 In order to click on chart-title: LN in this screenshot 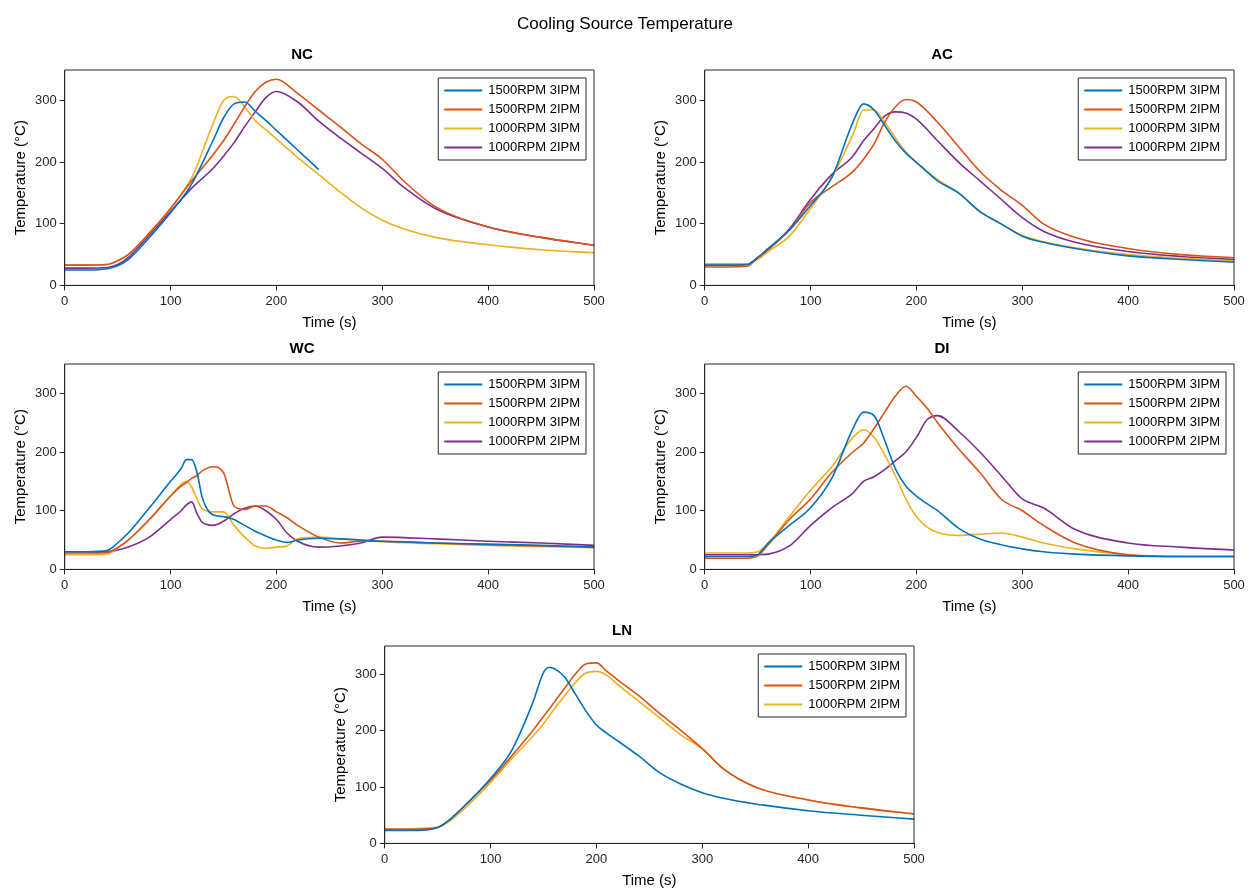, I will do `click(622, 630)`.